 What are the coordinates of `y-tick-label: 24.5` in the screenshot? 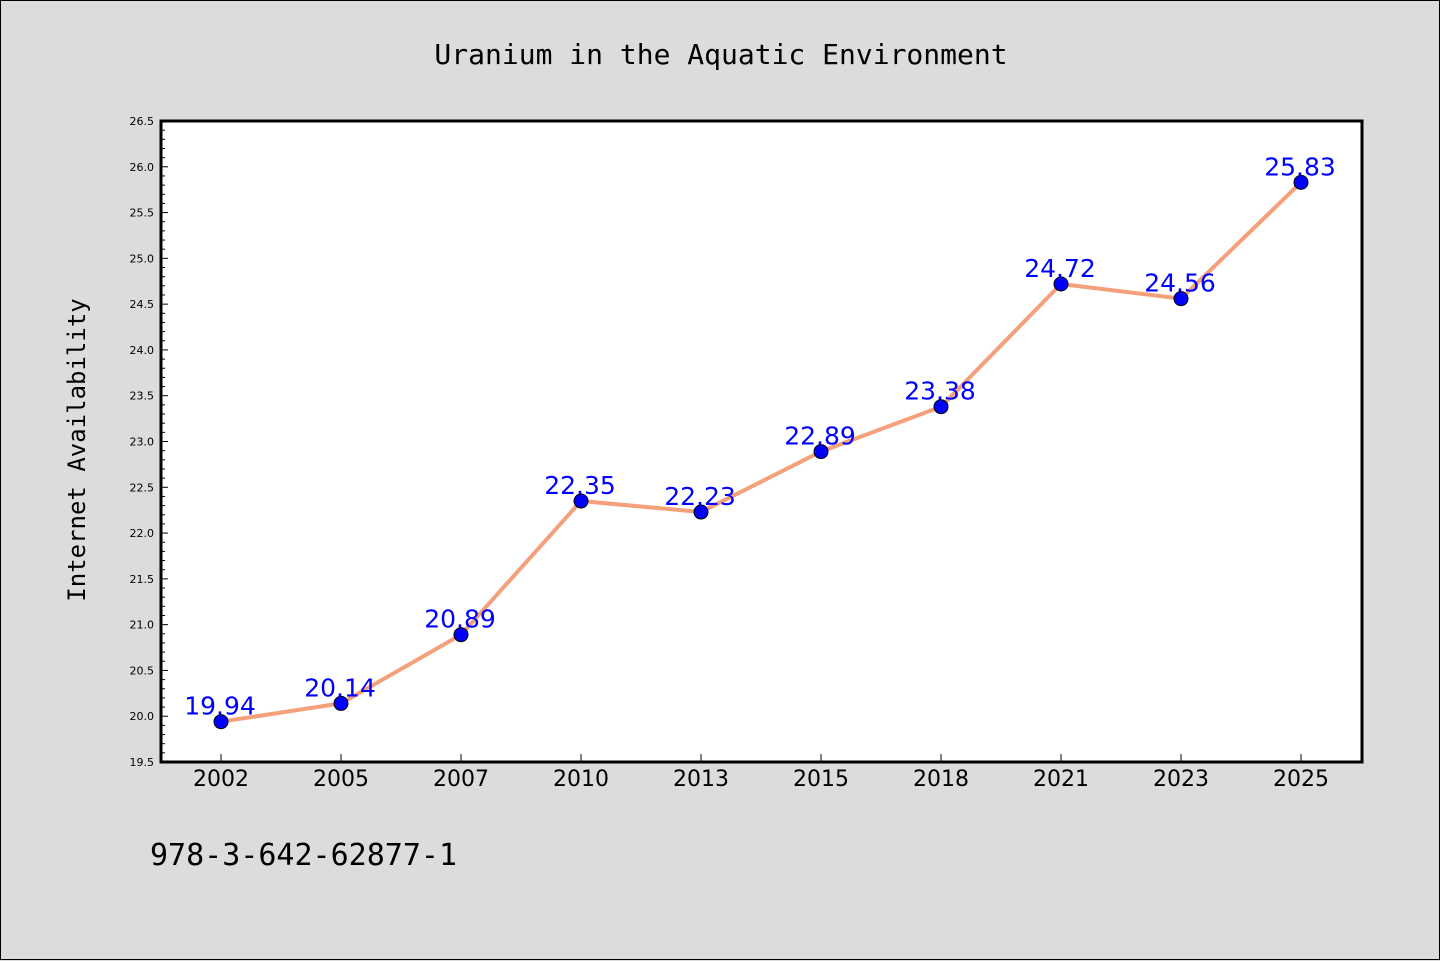 It's located at (142, 304).